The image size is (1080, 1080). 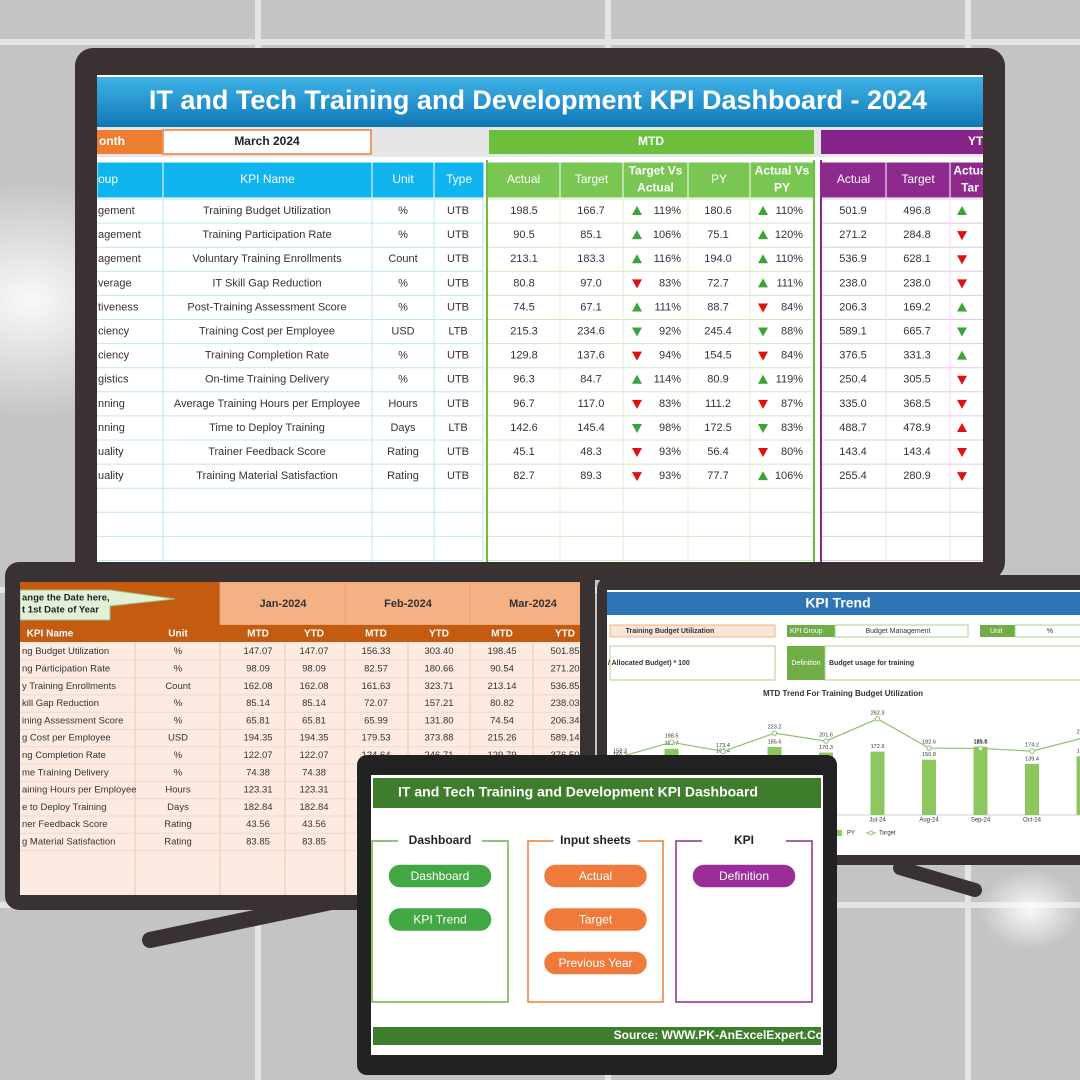 I want to click on column-header-text: Actual, so click(x=523, y=179).